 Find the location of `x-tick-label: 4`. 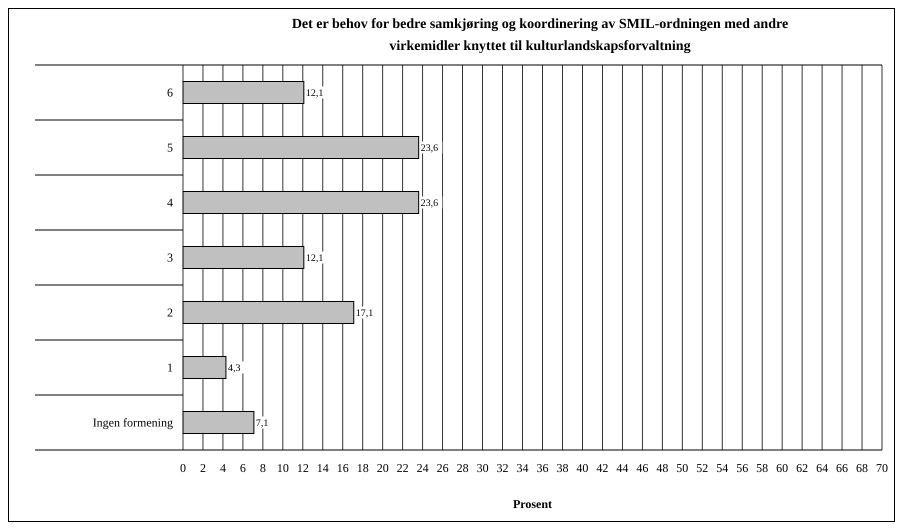

x-tick-label: 4 is located at coordinates (223, 468).